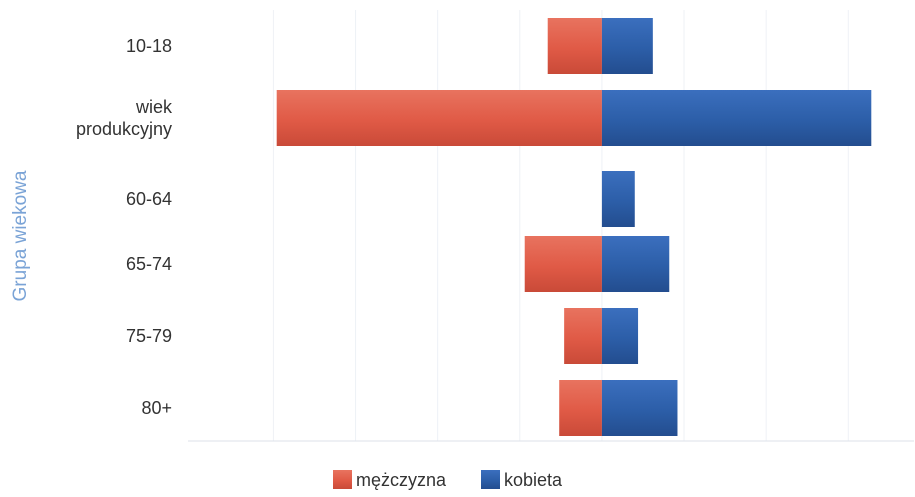 This screenshot has width=915, height=497. I want to click on y-tick-label: wiek, so click(154, 107).